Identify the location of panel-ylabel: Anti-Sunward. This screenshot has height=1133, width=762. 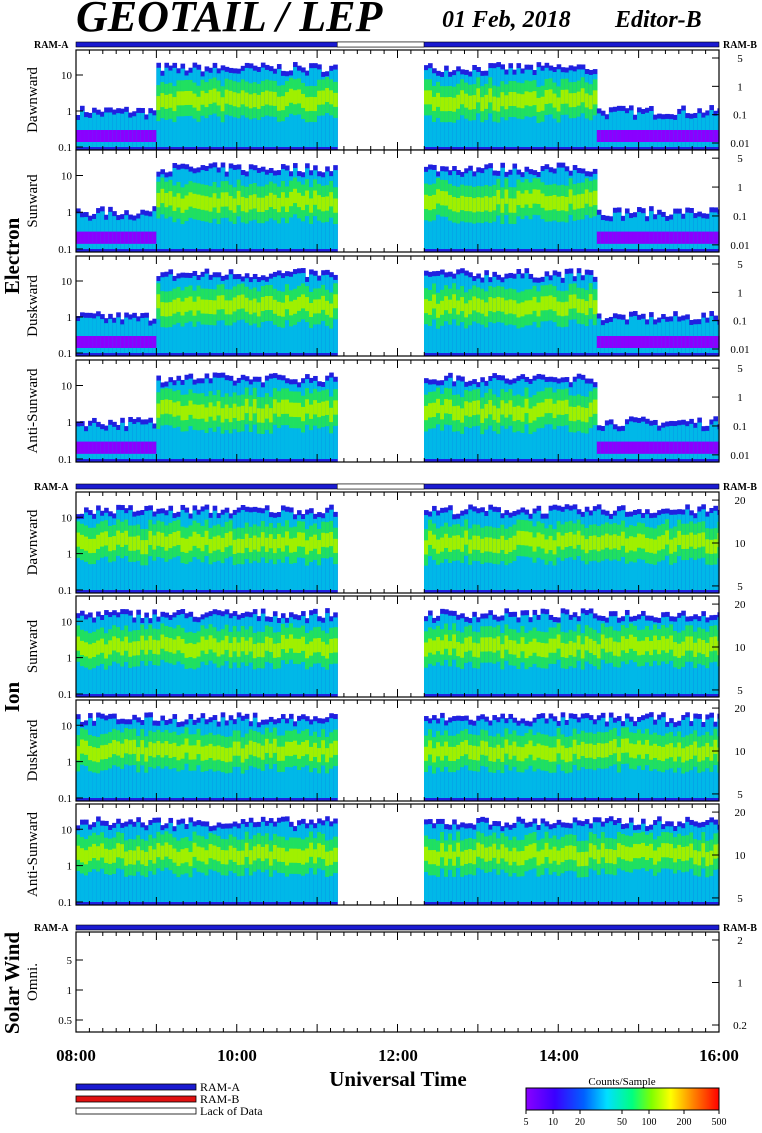
(33, 410).